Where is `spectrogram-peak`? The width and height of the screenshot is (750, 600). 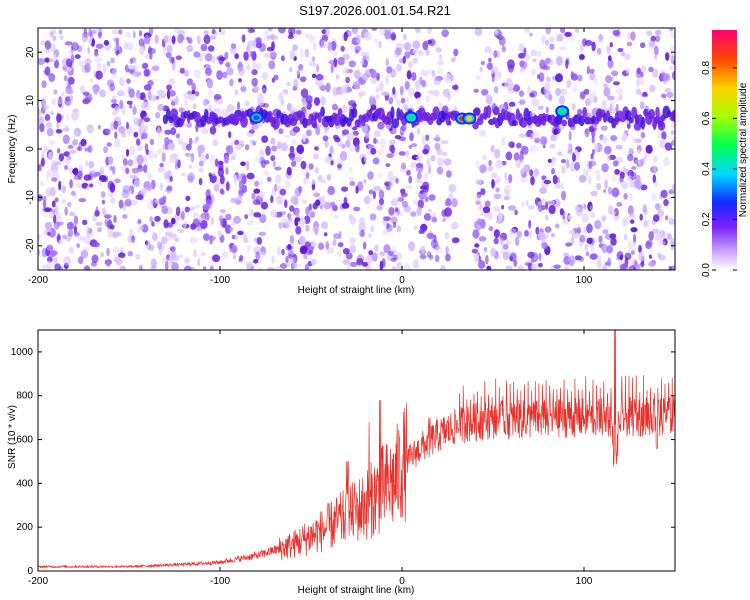
spectrogram-peak is located at coordinates (411, 117).